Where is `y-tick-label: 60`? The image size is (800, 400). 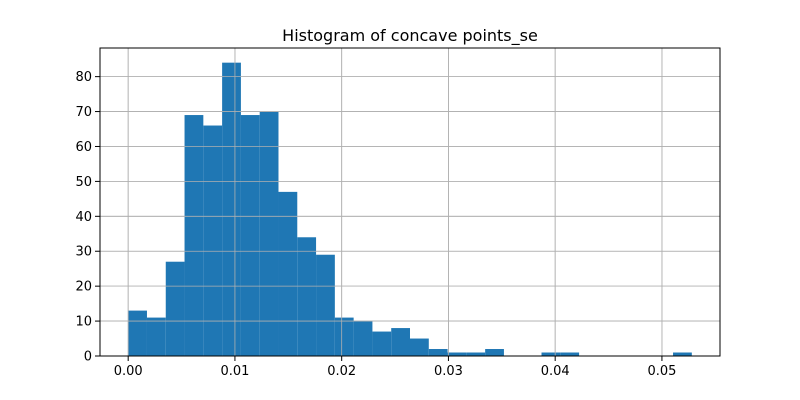
y-tick-label: 60 is located at coordinates (83, 147).